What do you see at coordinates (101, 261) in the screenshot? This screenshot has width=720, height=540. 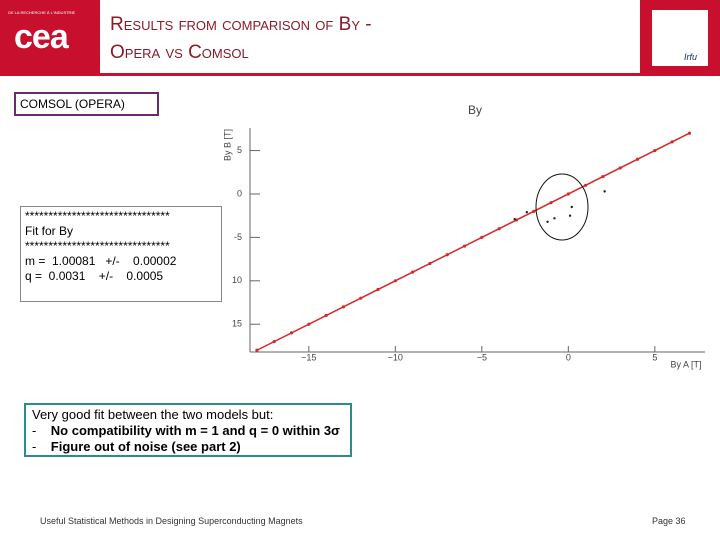 I see `fit-line: m = 1.00081 +/- 0.00002` at bounding box center [101, 261].